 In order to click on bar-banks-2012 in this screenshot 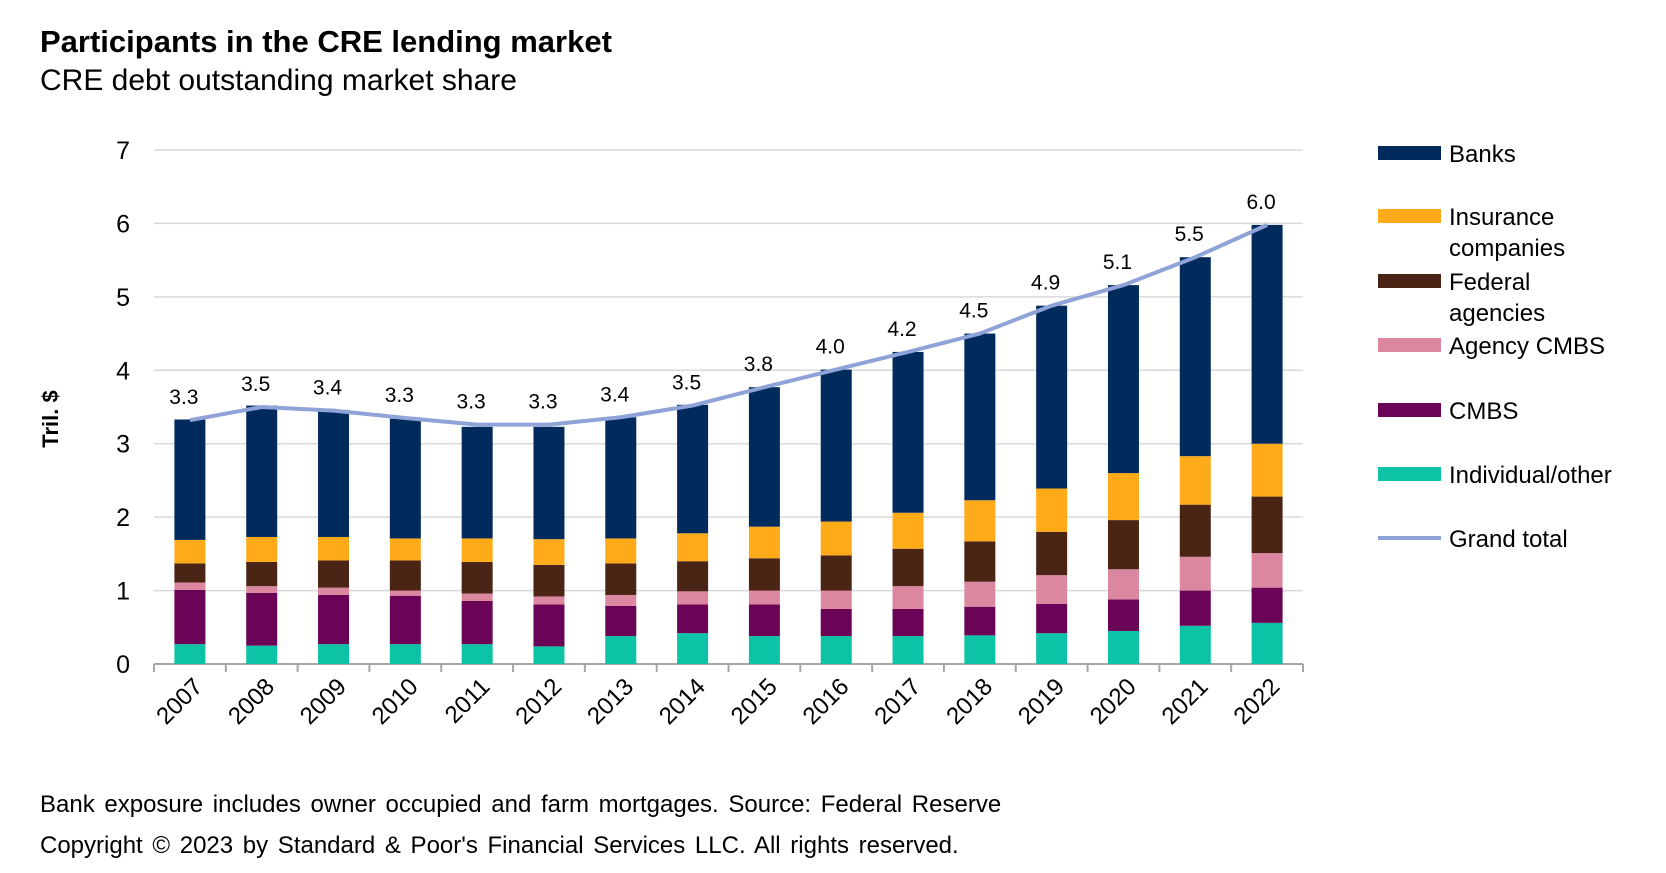, I will do `click(549, 483)`.